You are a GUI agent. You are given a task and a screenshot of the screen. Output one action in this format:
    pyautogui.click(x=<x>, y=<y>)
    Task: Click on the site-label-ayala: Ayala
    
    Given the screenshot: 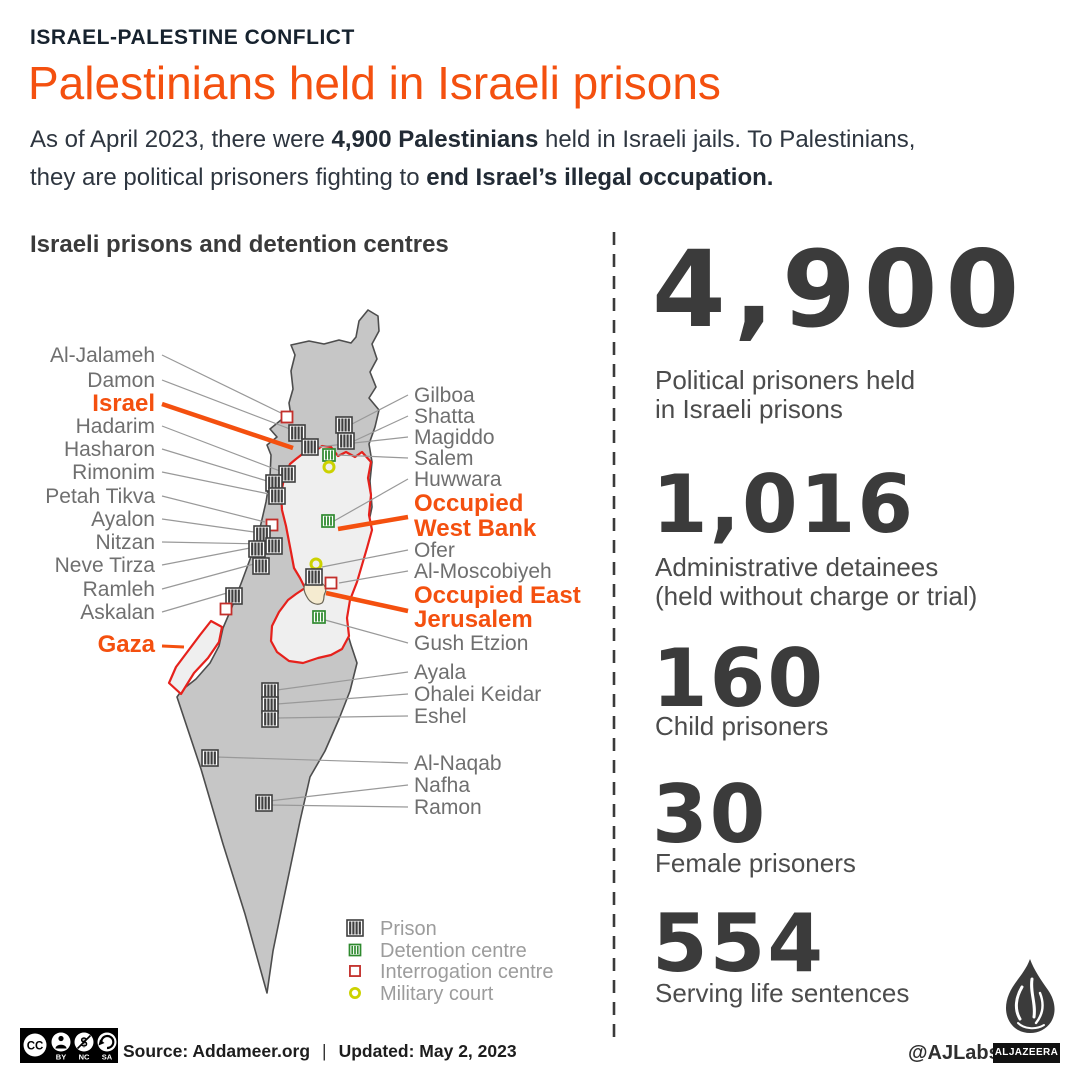 What is the action you would take?
    pyautogui.click(x=440, y=672)
    